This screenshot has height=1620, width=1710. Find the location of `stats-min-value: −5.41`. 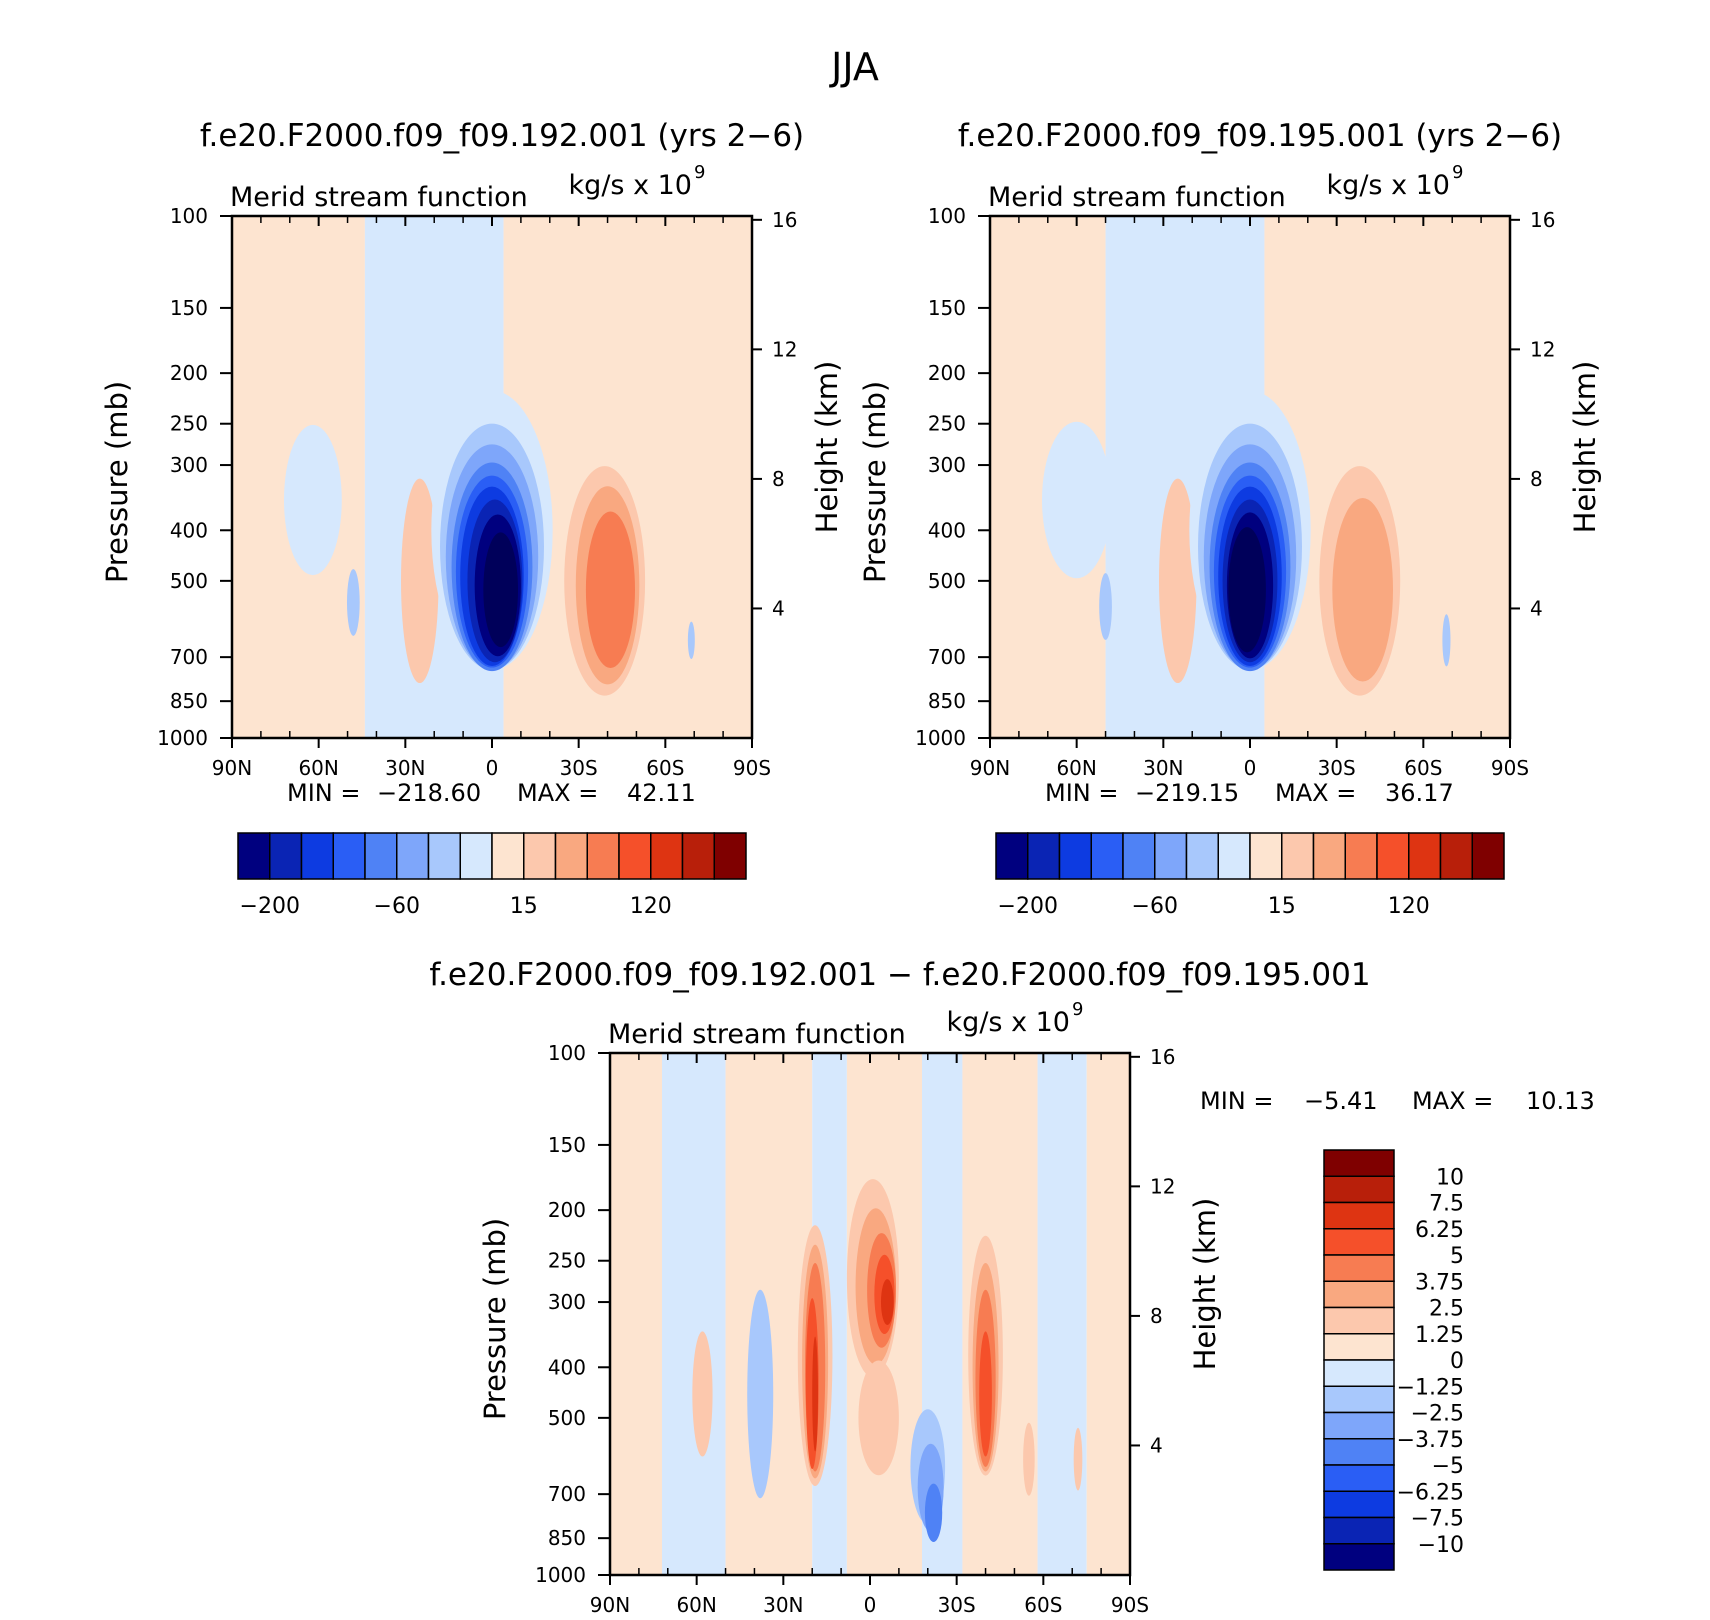

stats-min-value: −5.41 is located at coordinates (1341, 1101).